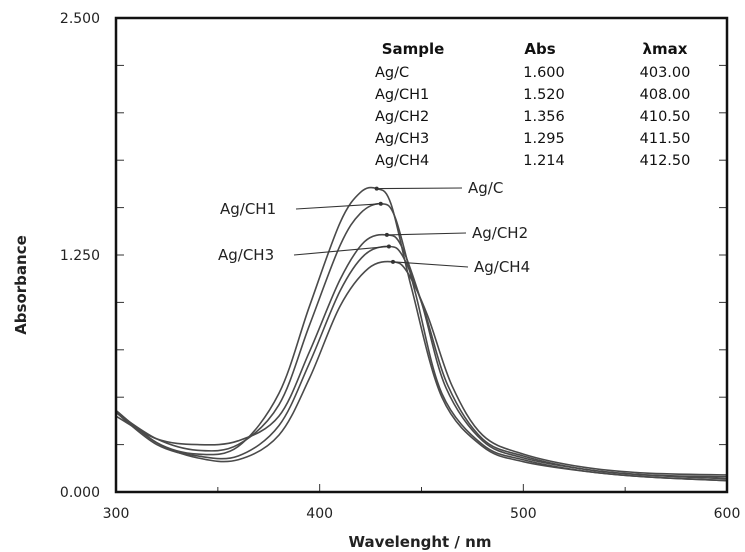 This screenshot has width=745, height=552. What do you see at coordinates (402, 161) in the screenshot?
I see `table-cell: Ag/CH4` at bounding box center [402, 161].